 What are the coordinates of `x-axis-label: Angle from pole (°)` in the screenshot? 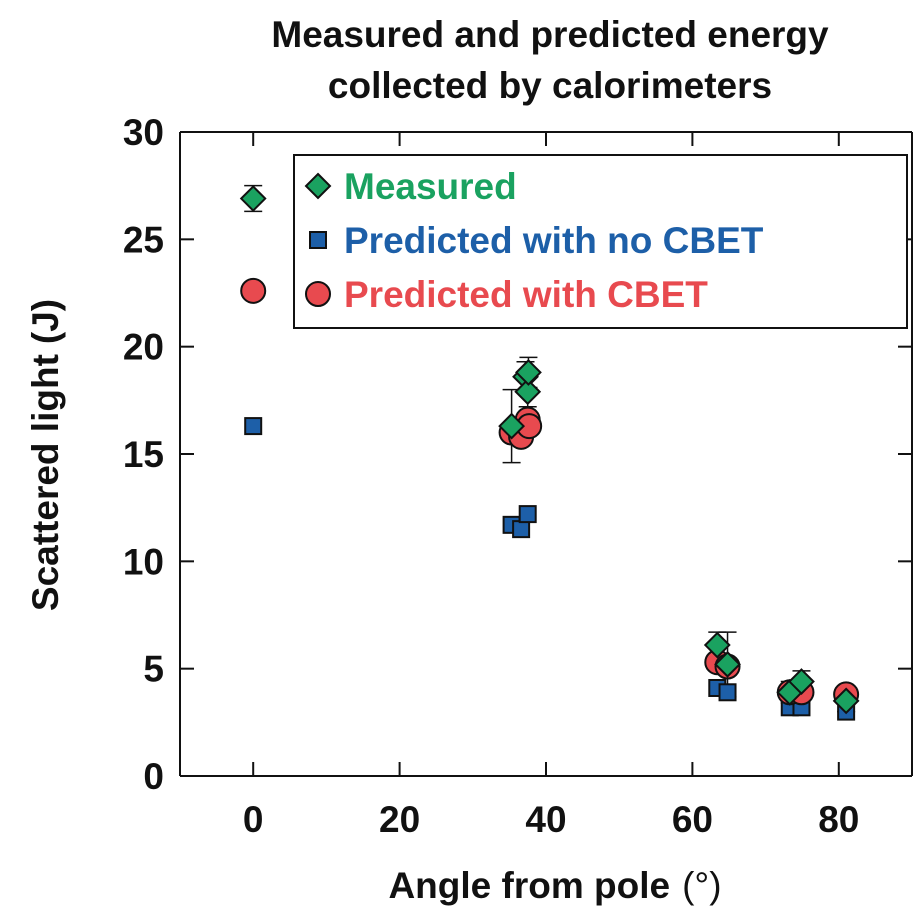 It's located at (554, 885).